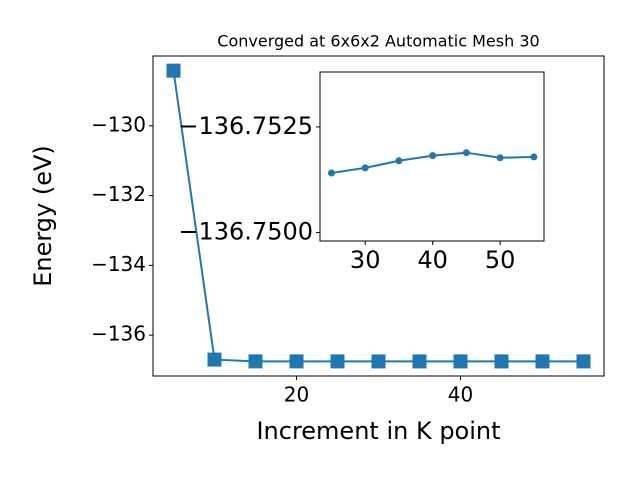 Image resolution: width=640 pixels, height=480 pixels. What do you see at coordinates (245, 126) in the screenshot?
I see `y-tick-label: −136.7525` at bounding box center [245, 126].